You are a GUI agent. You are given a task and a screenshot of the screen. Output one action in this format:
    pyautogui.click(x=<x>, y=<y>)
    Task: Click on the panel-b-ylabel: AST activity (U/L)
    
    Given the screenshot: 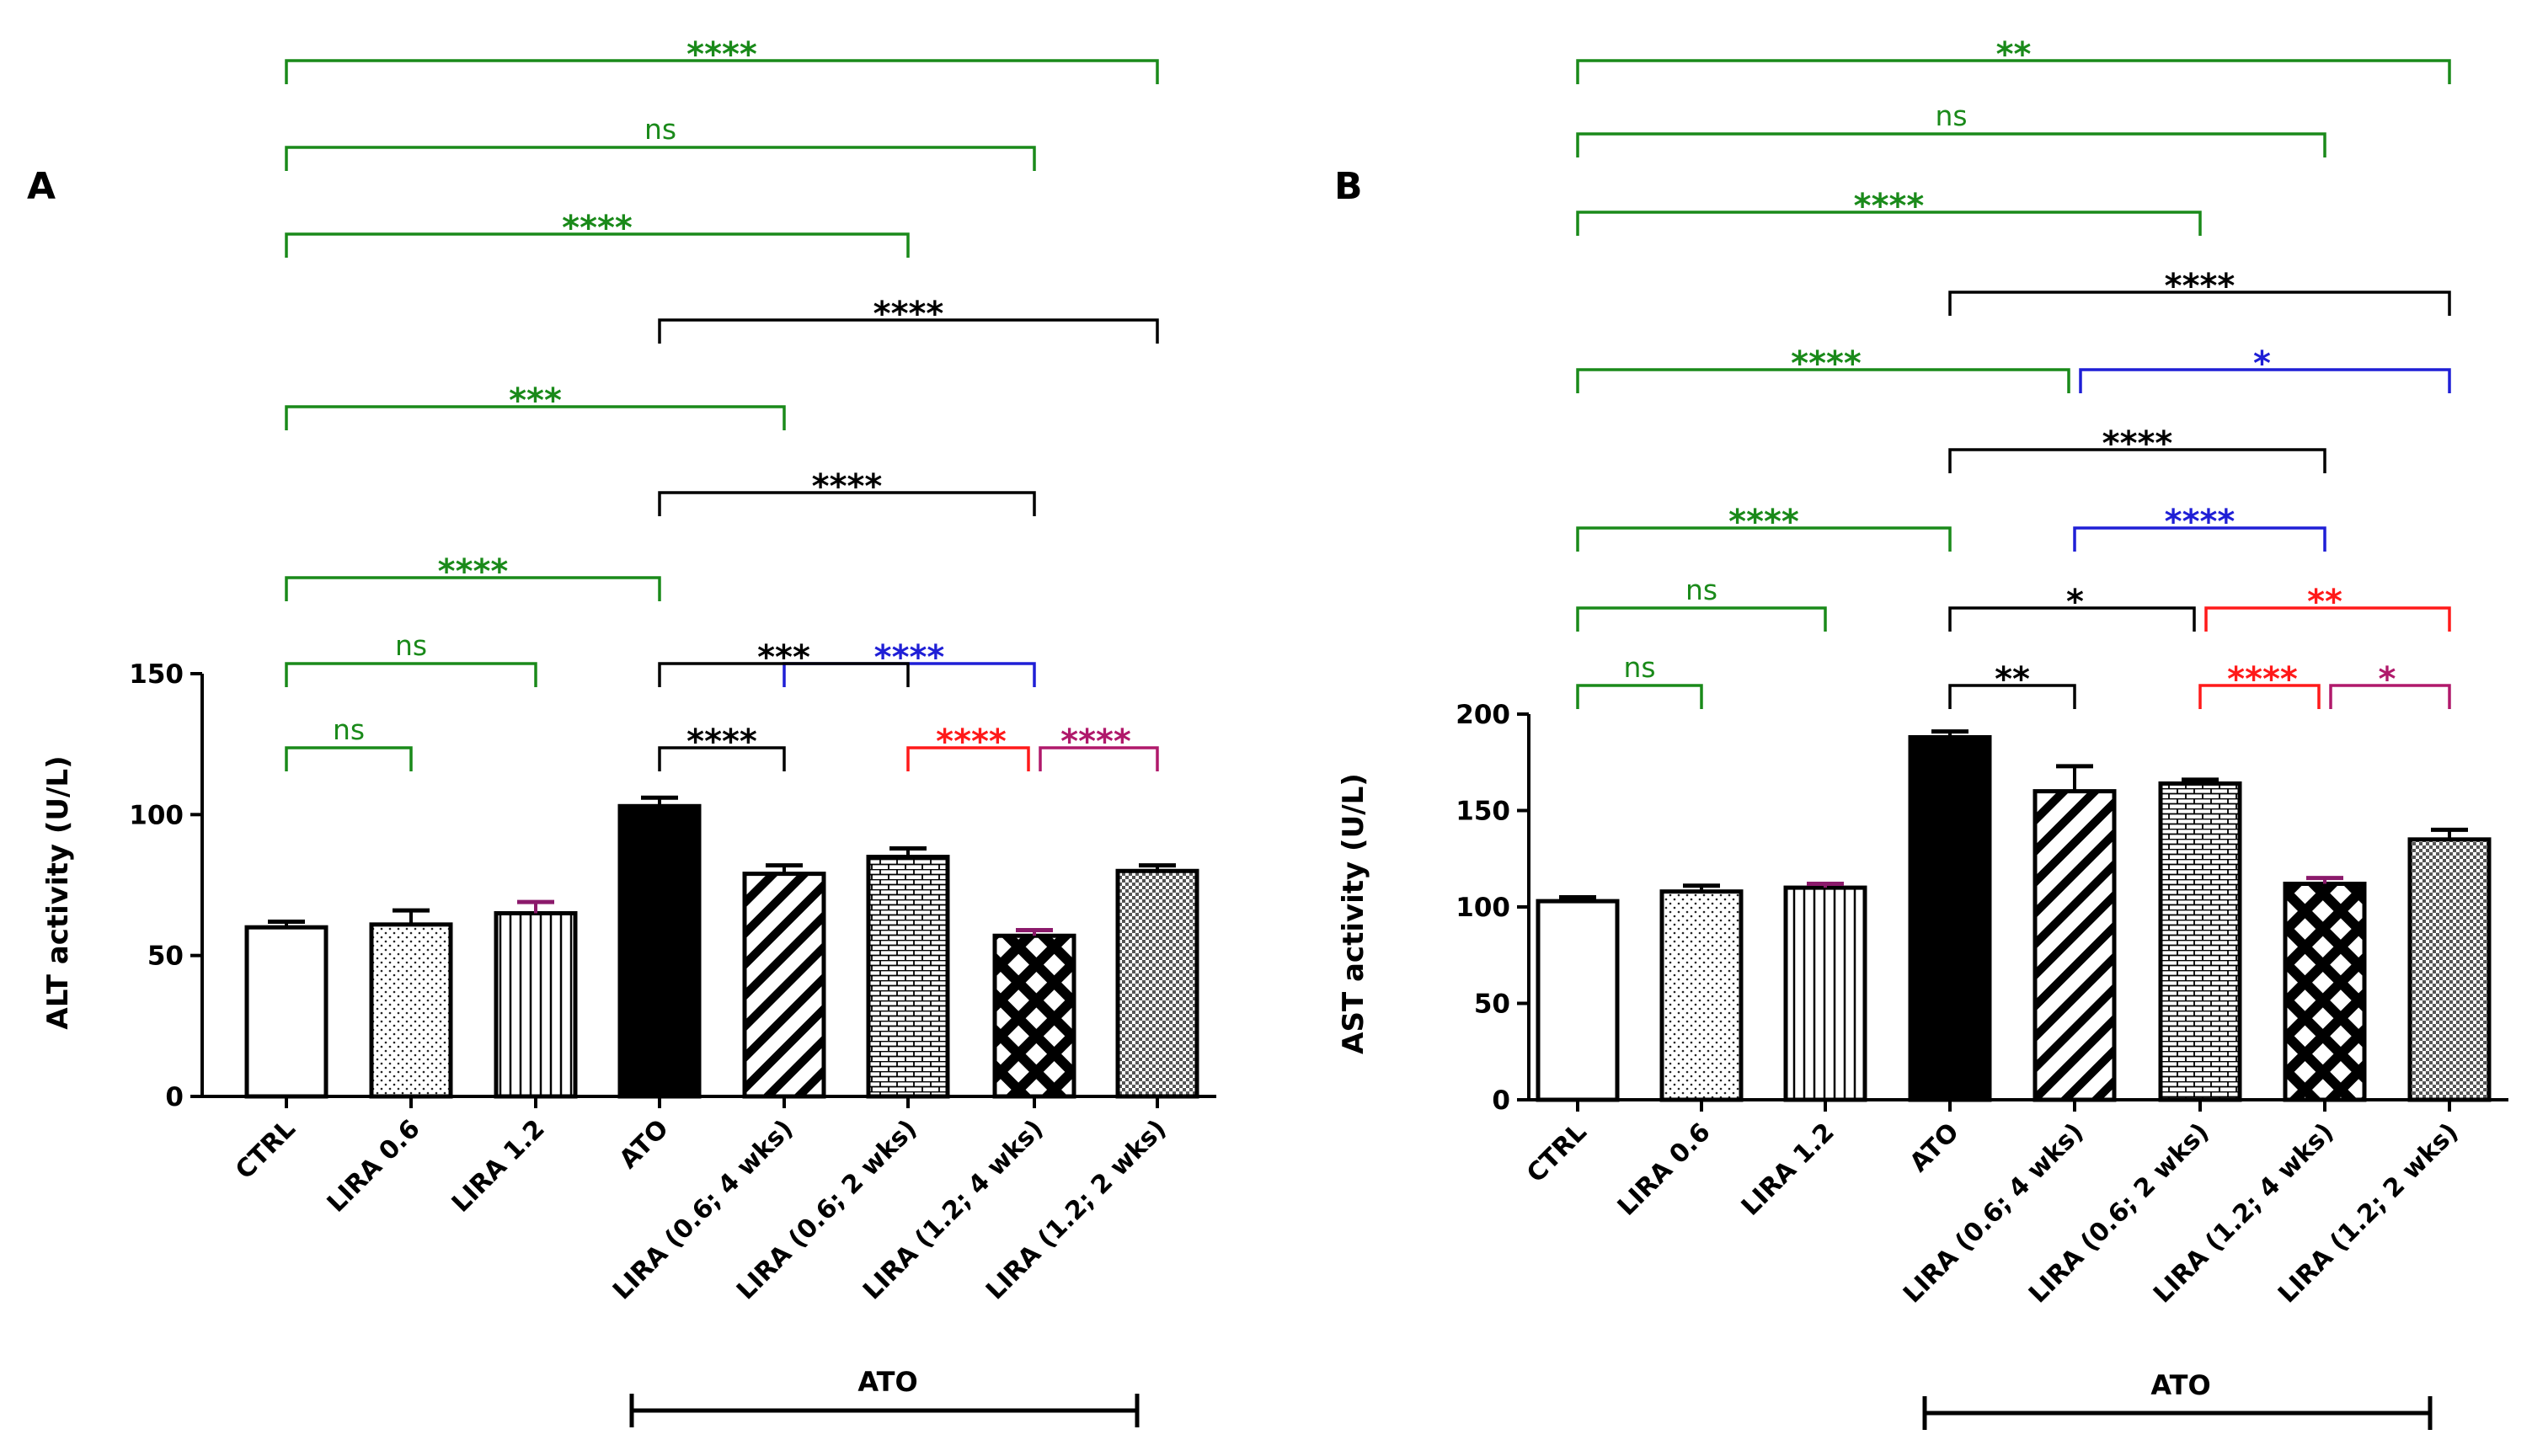 What is the action you would take?
    pyautogui.click(x=1353, y=913)
    